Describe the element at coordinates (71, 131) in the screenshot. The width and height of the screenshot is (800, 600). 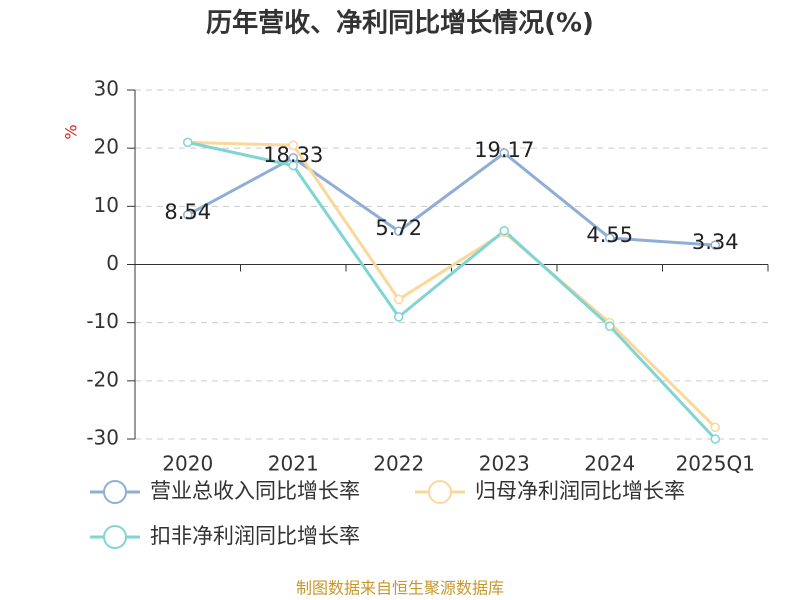
I see `y-axis-label: %` at that location.